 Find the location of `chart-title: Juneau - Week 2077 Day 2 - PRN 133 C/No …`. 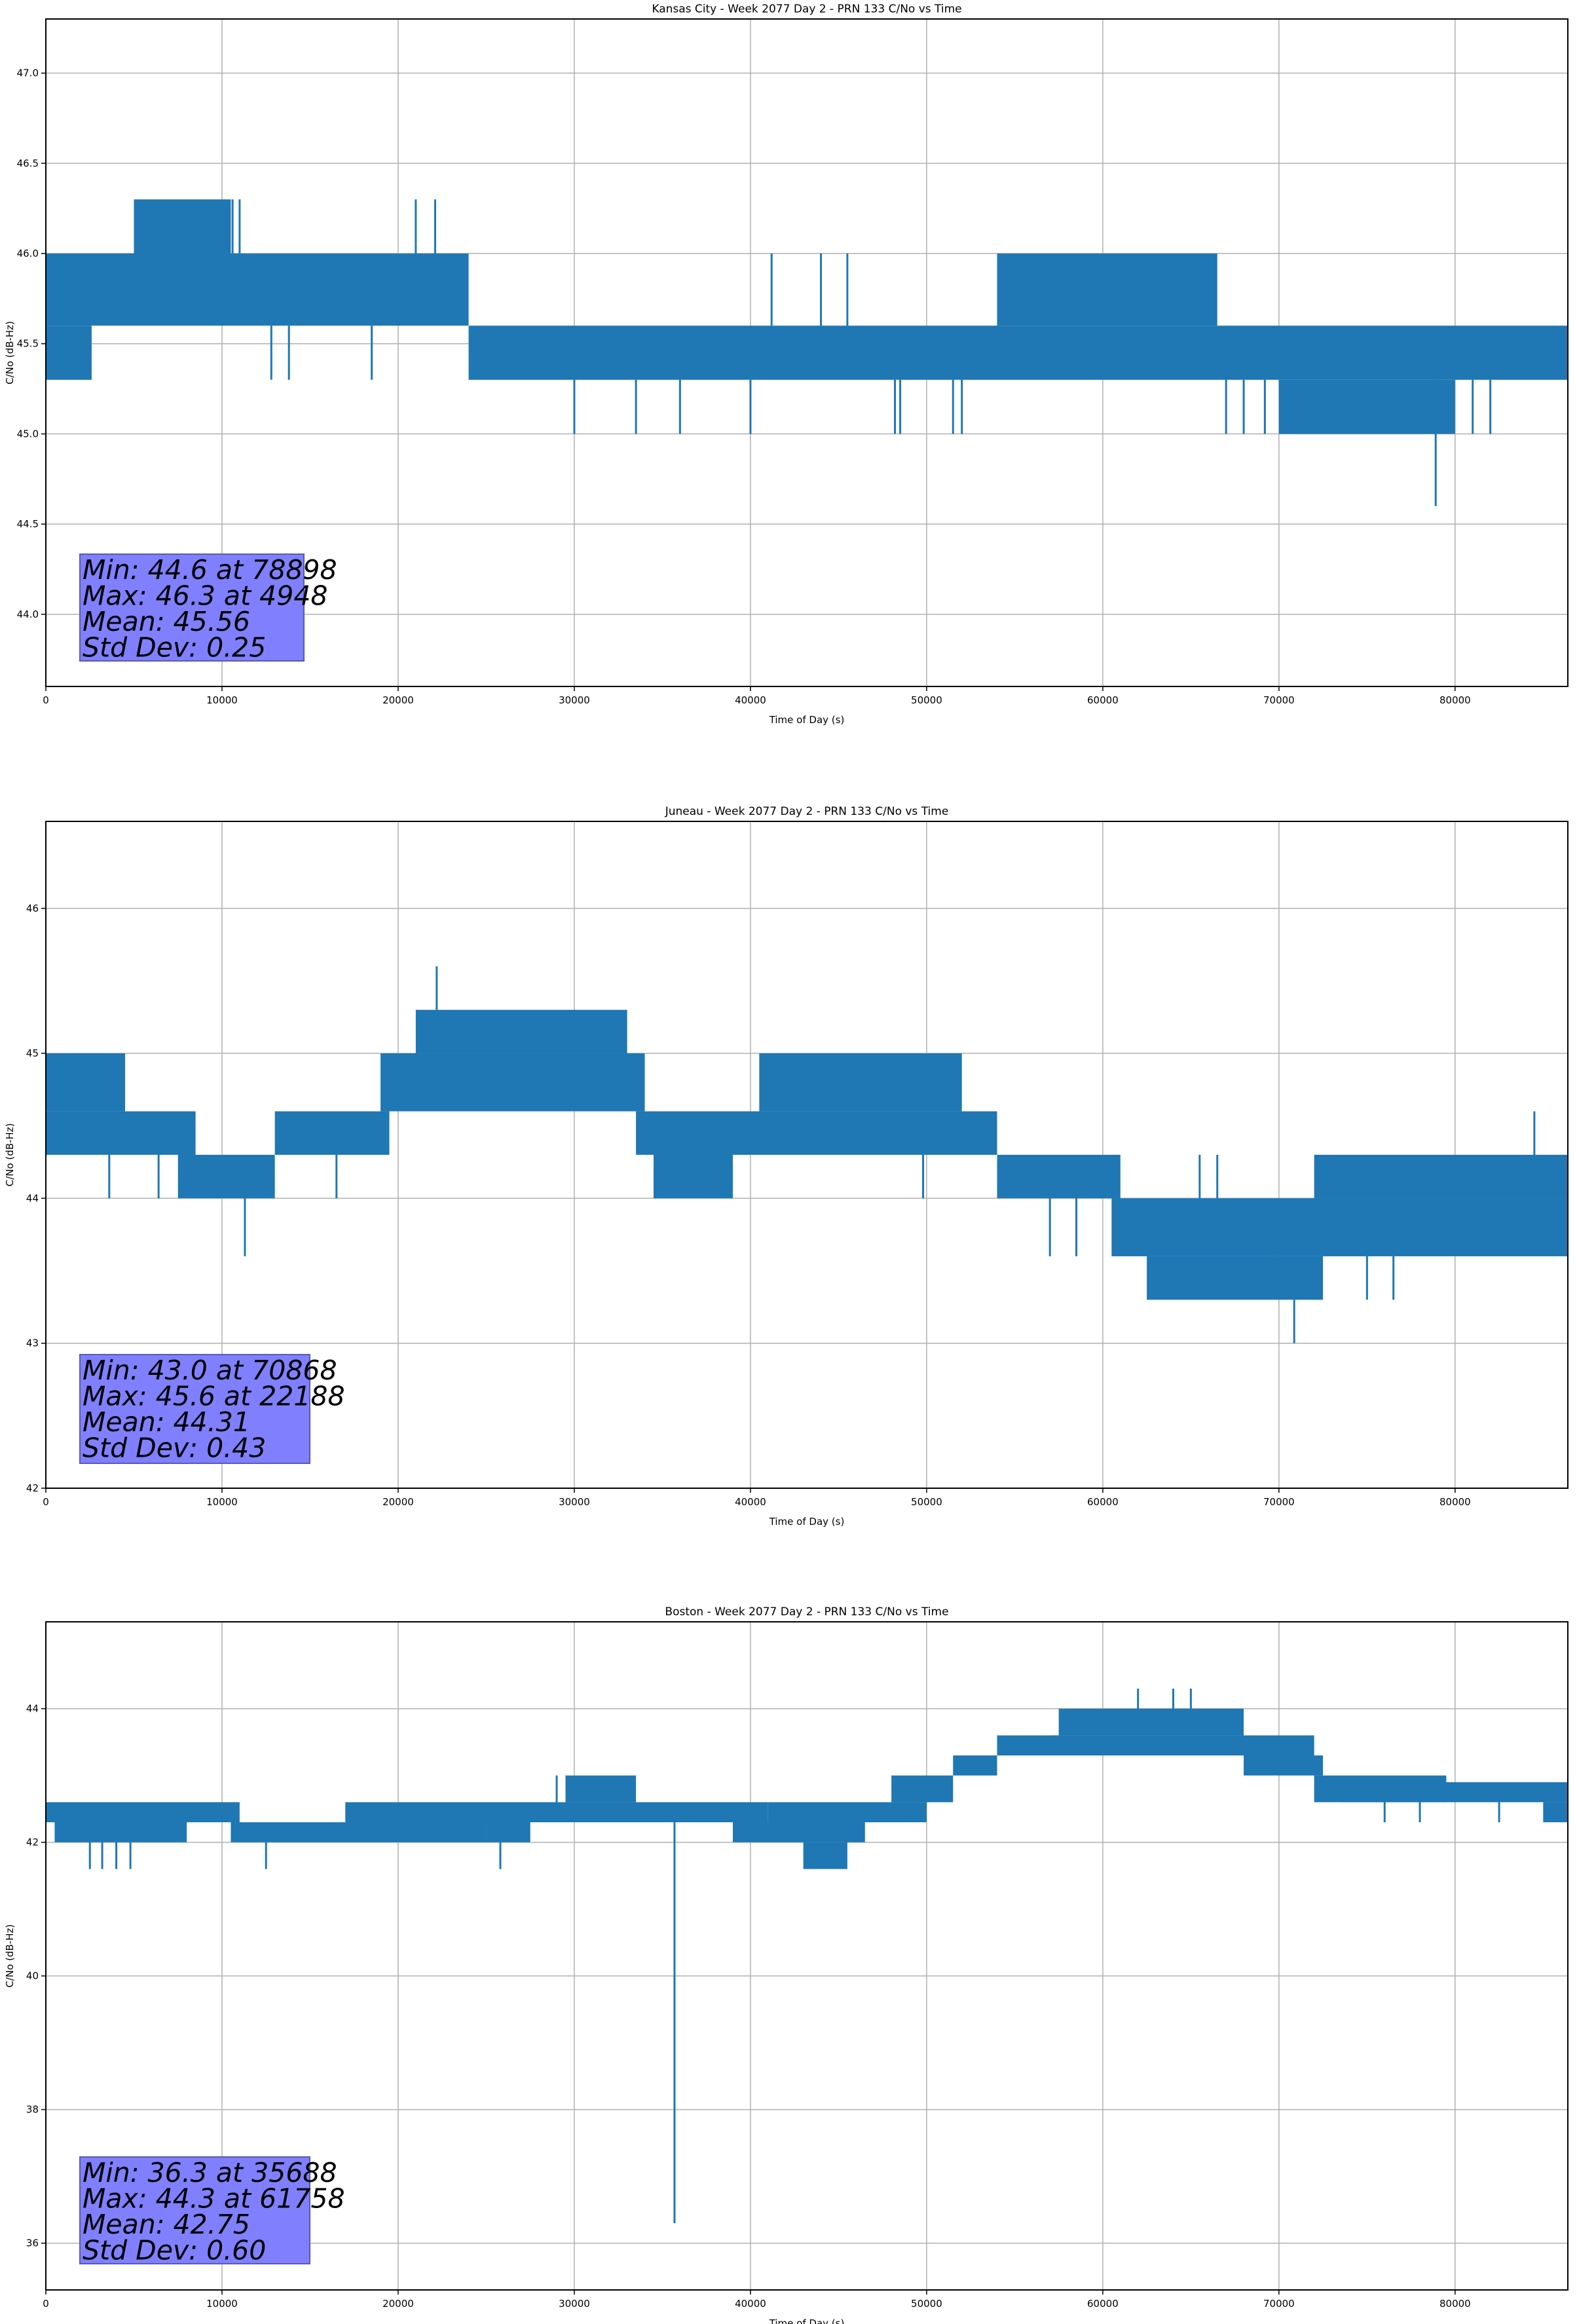

chart-title: Juneau - Week 2077 Day 2 - PRN 133 C/No … is located at coordinates (807, 811).